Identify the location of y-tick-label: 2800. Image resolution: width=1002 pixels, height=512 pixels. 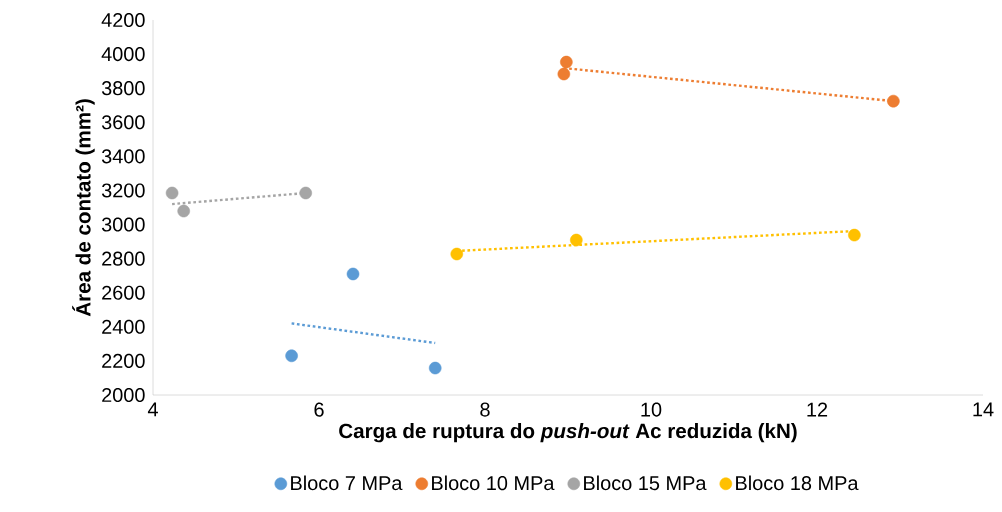
(123, 258).